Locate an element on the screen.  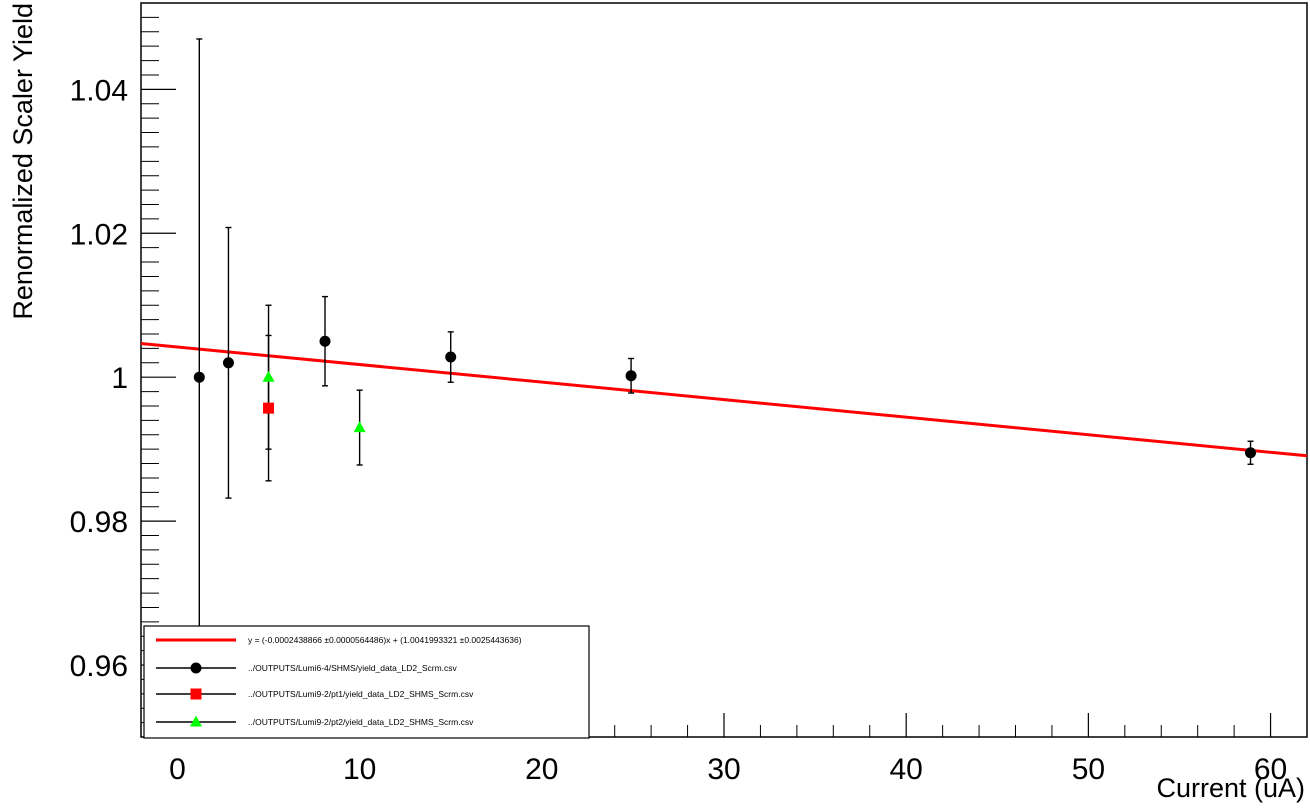
y-tick-label: 0.96 is located at coordinates (99, 666).